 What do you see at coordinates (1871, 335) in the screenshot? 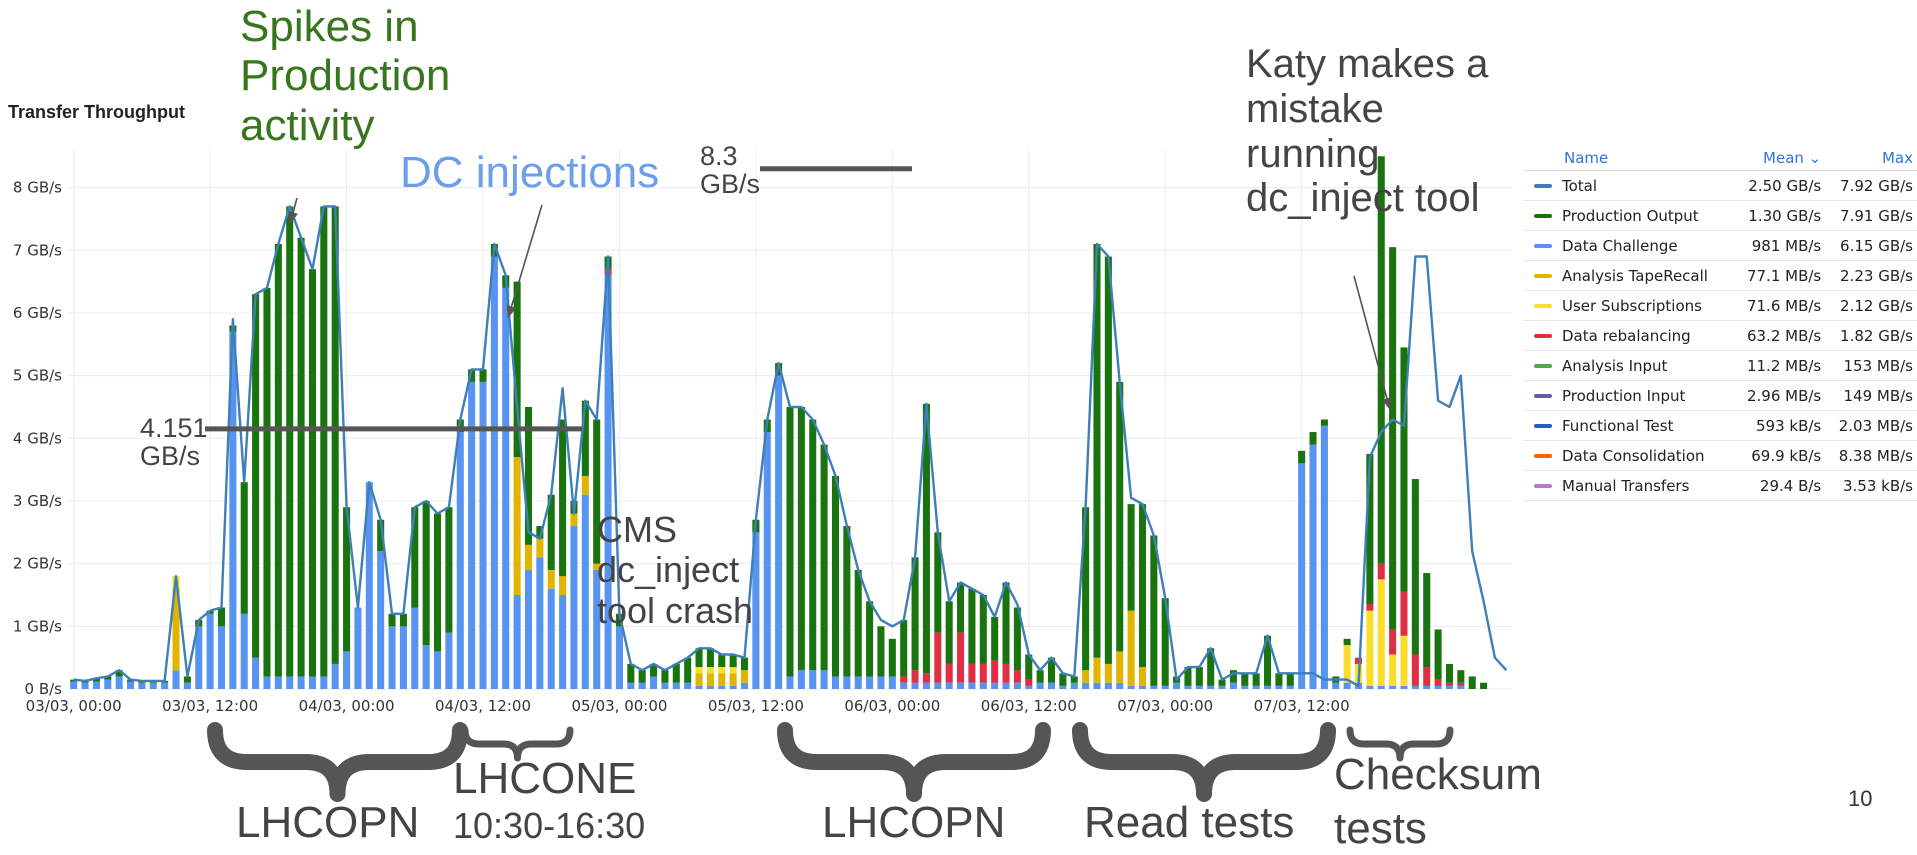
I see `legend-max-value: 1.82 GB/s` at bounding box center [1871, 335].